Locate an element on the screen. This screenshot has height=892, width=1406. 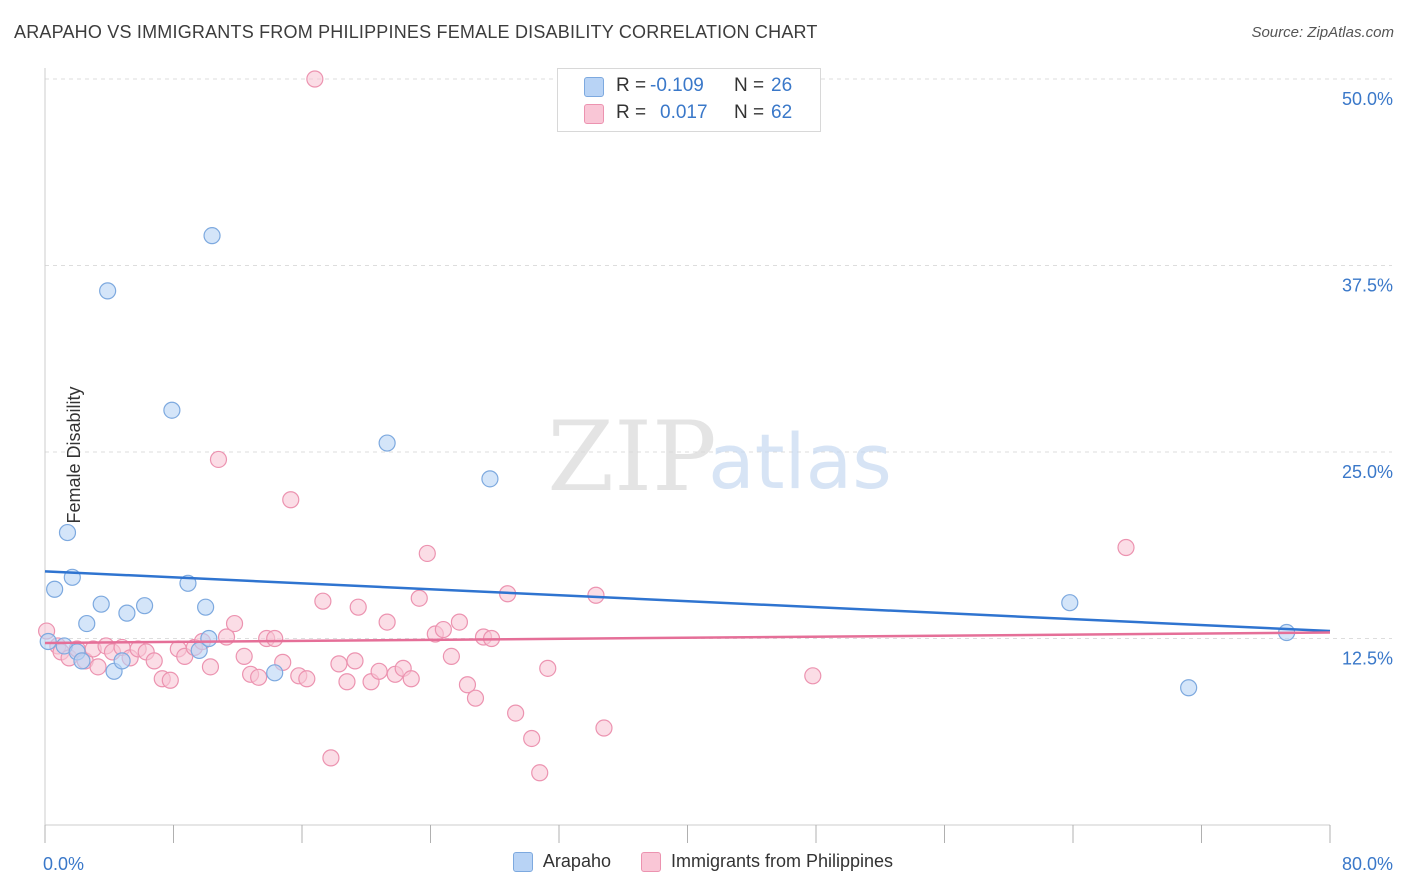
legend-swatch-blue is located at coordinates (522, 861).